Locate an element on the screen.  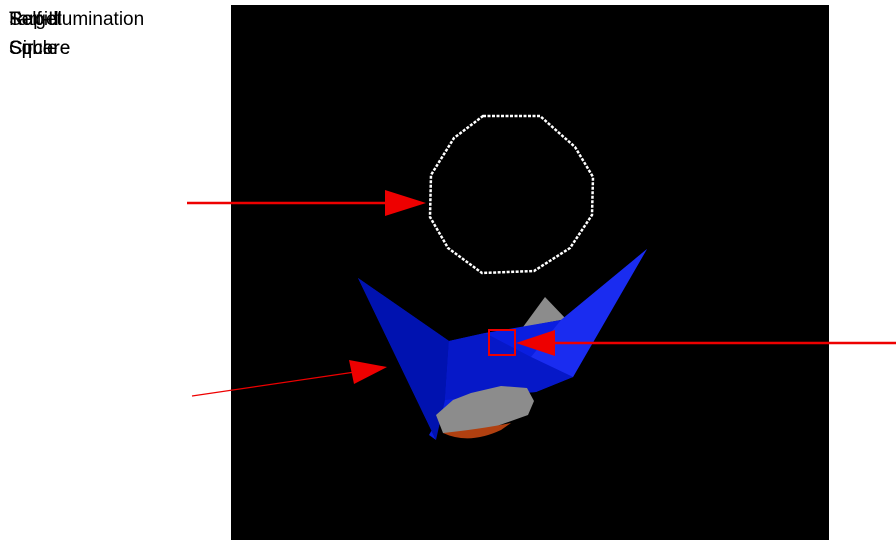
label-rapid: Rapid is located at coordinates (34, 19).